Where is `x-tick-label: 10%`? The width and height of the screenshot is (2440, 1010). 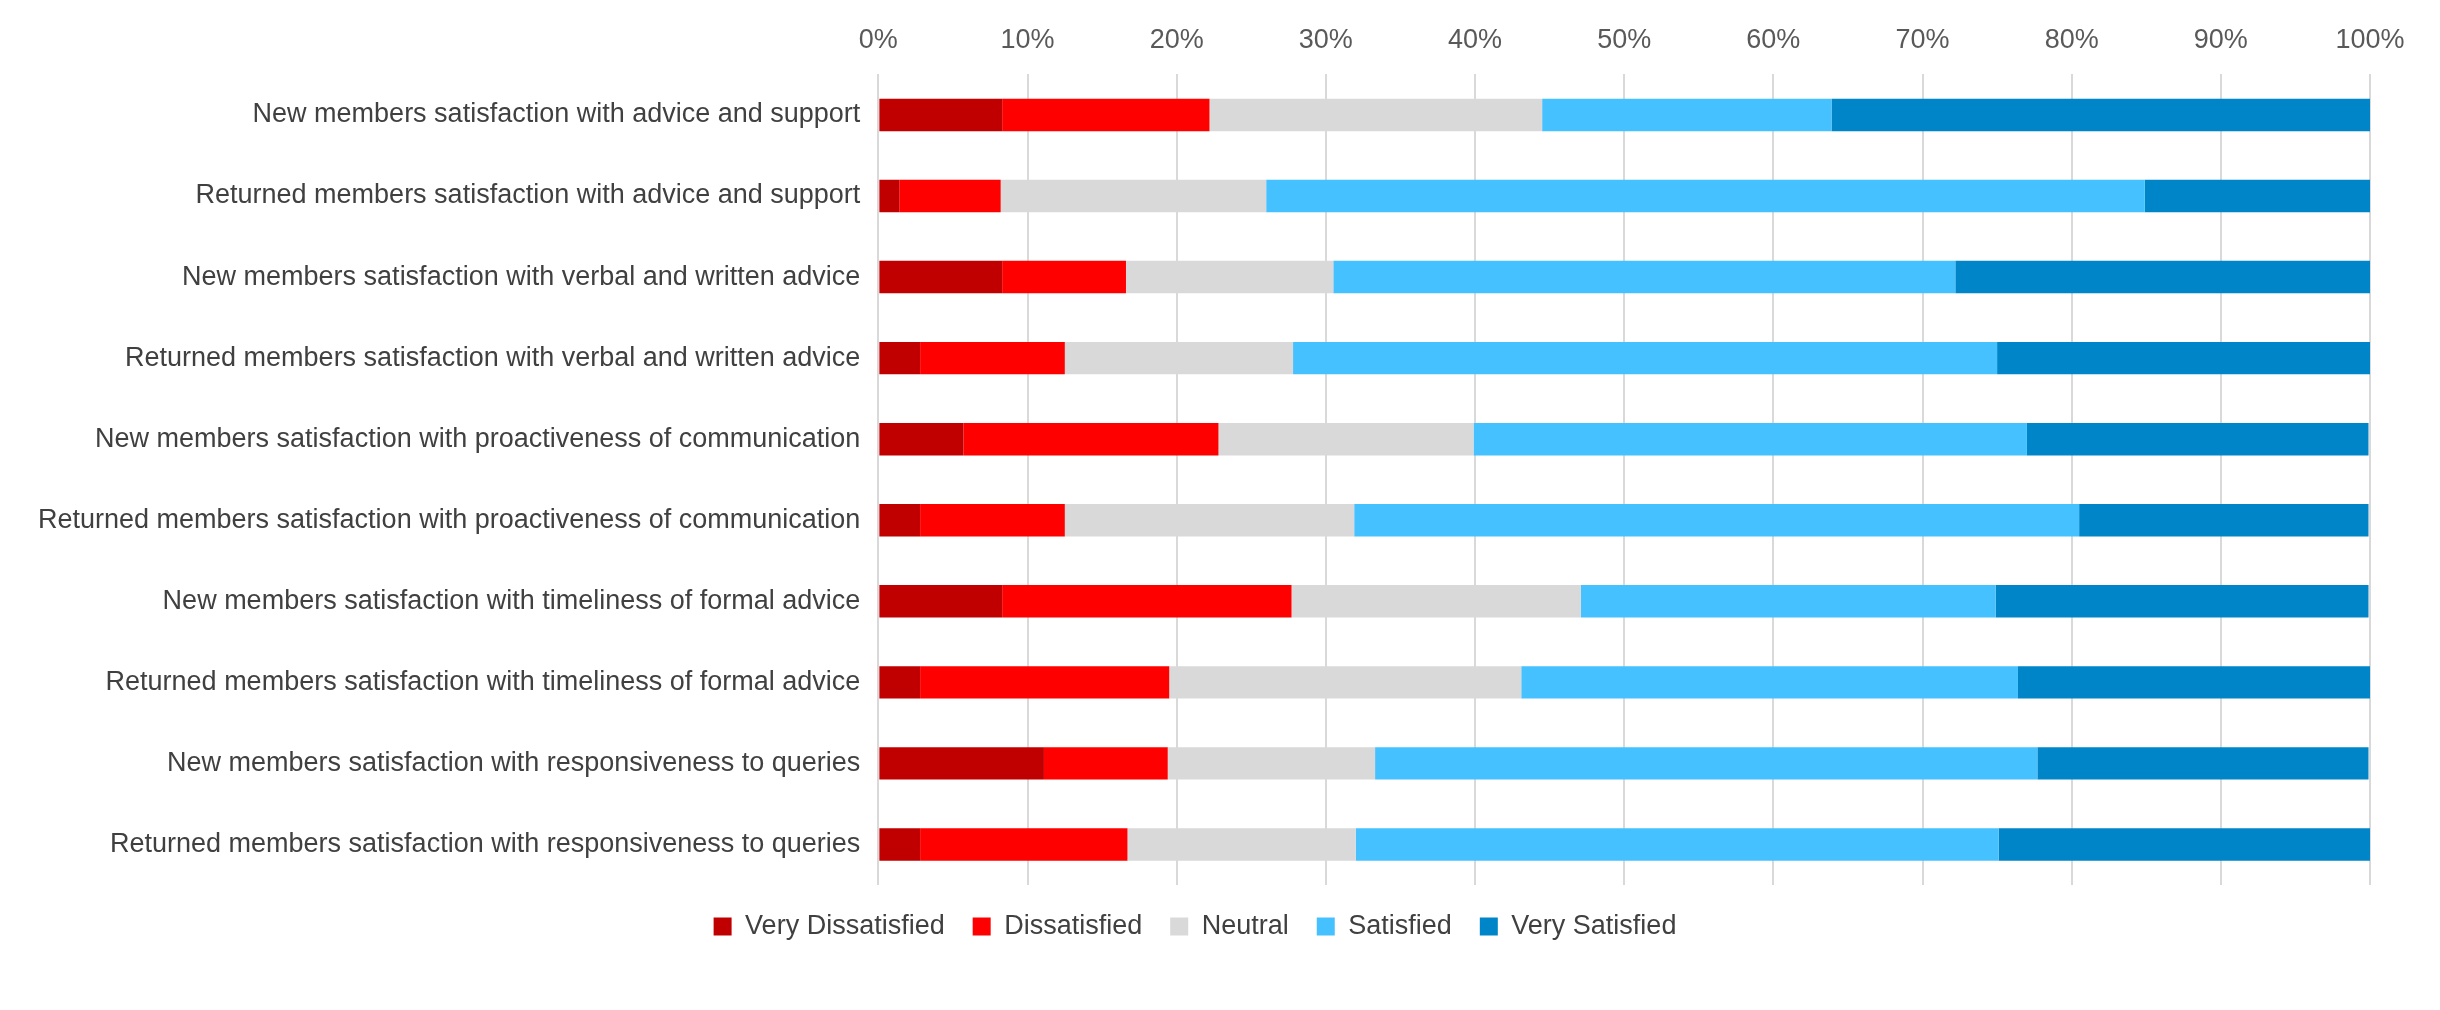
x-tick-label: 10% is located at coordinates (1027, 38).